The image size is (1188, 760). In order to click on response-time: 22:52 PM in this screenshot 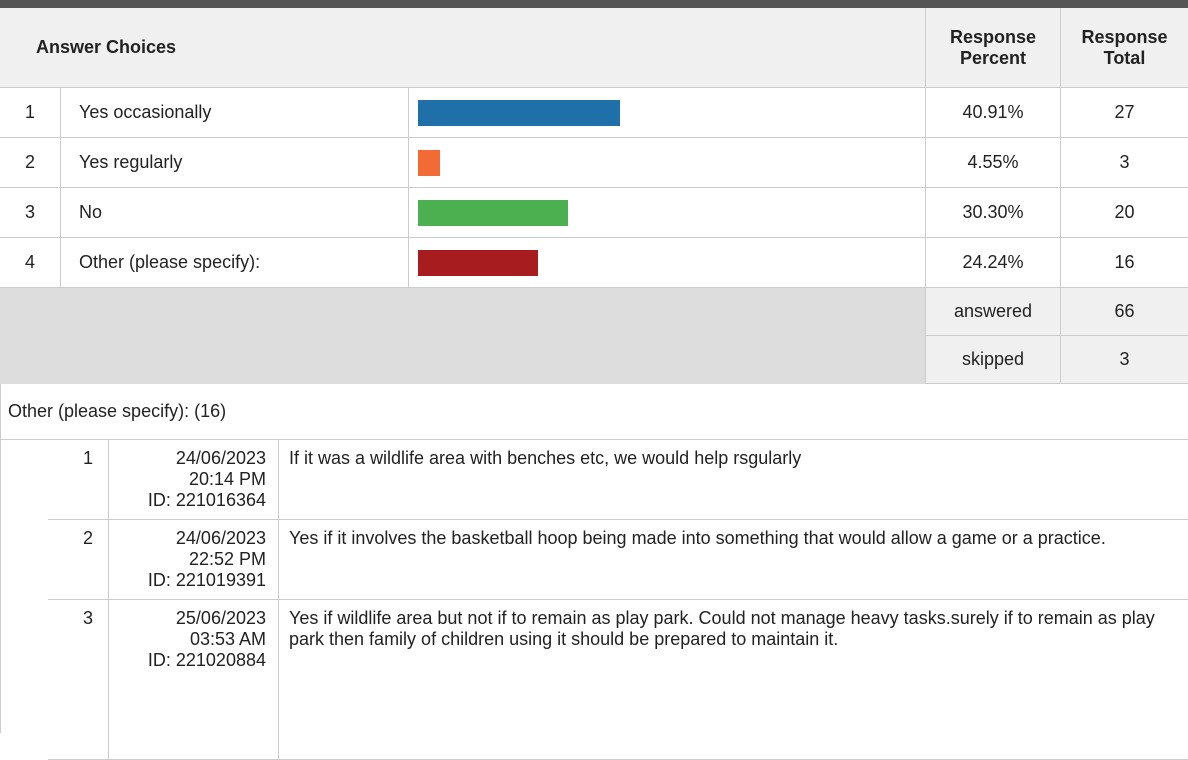, I will do `click(227, 559)`.